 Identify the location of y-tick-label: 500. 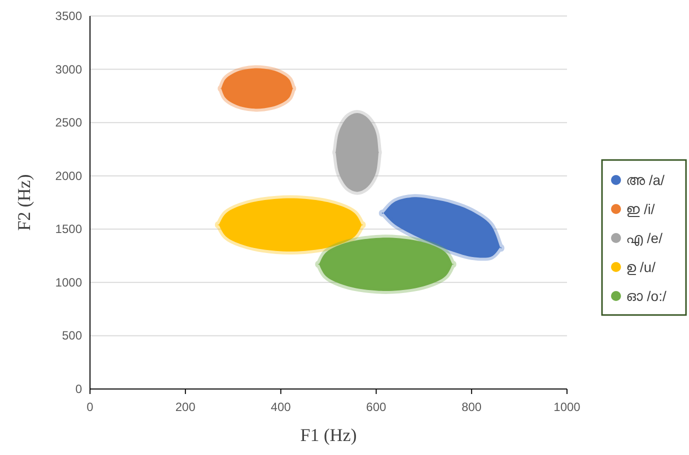
(72, 335).